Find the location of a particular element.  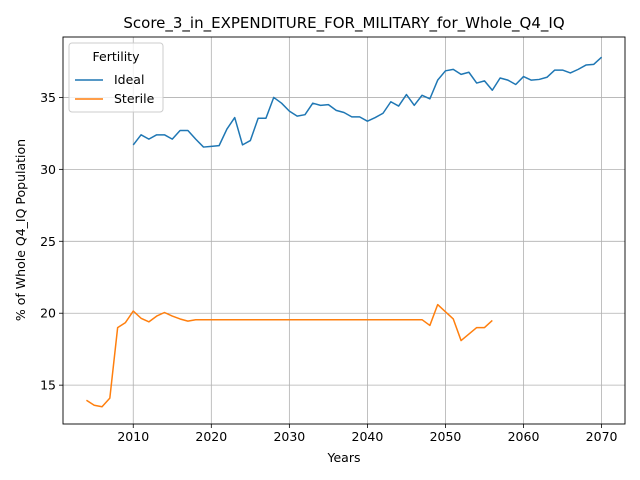

y-tick-label: 25 is located at coordinates (48, 241).